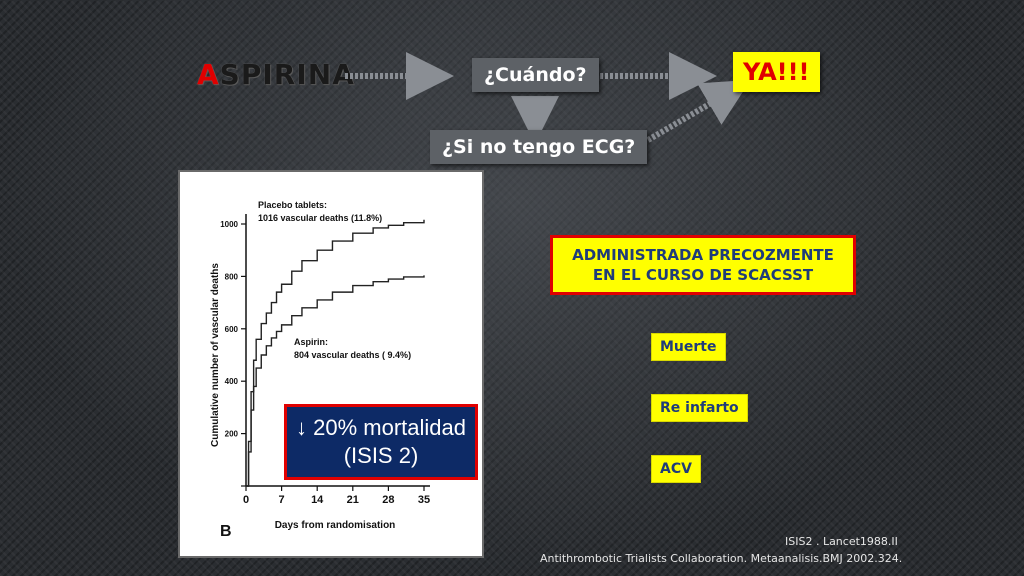 The height and width of the screenshot is (576, 1024). What do you see at coordinates (353, 500) in the screenshot?
I see `x-tick-label: 21` at bounding box center [353, 500].